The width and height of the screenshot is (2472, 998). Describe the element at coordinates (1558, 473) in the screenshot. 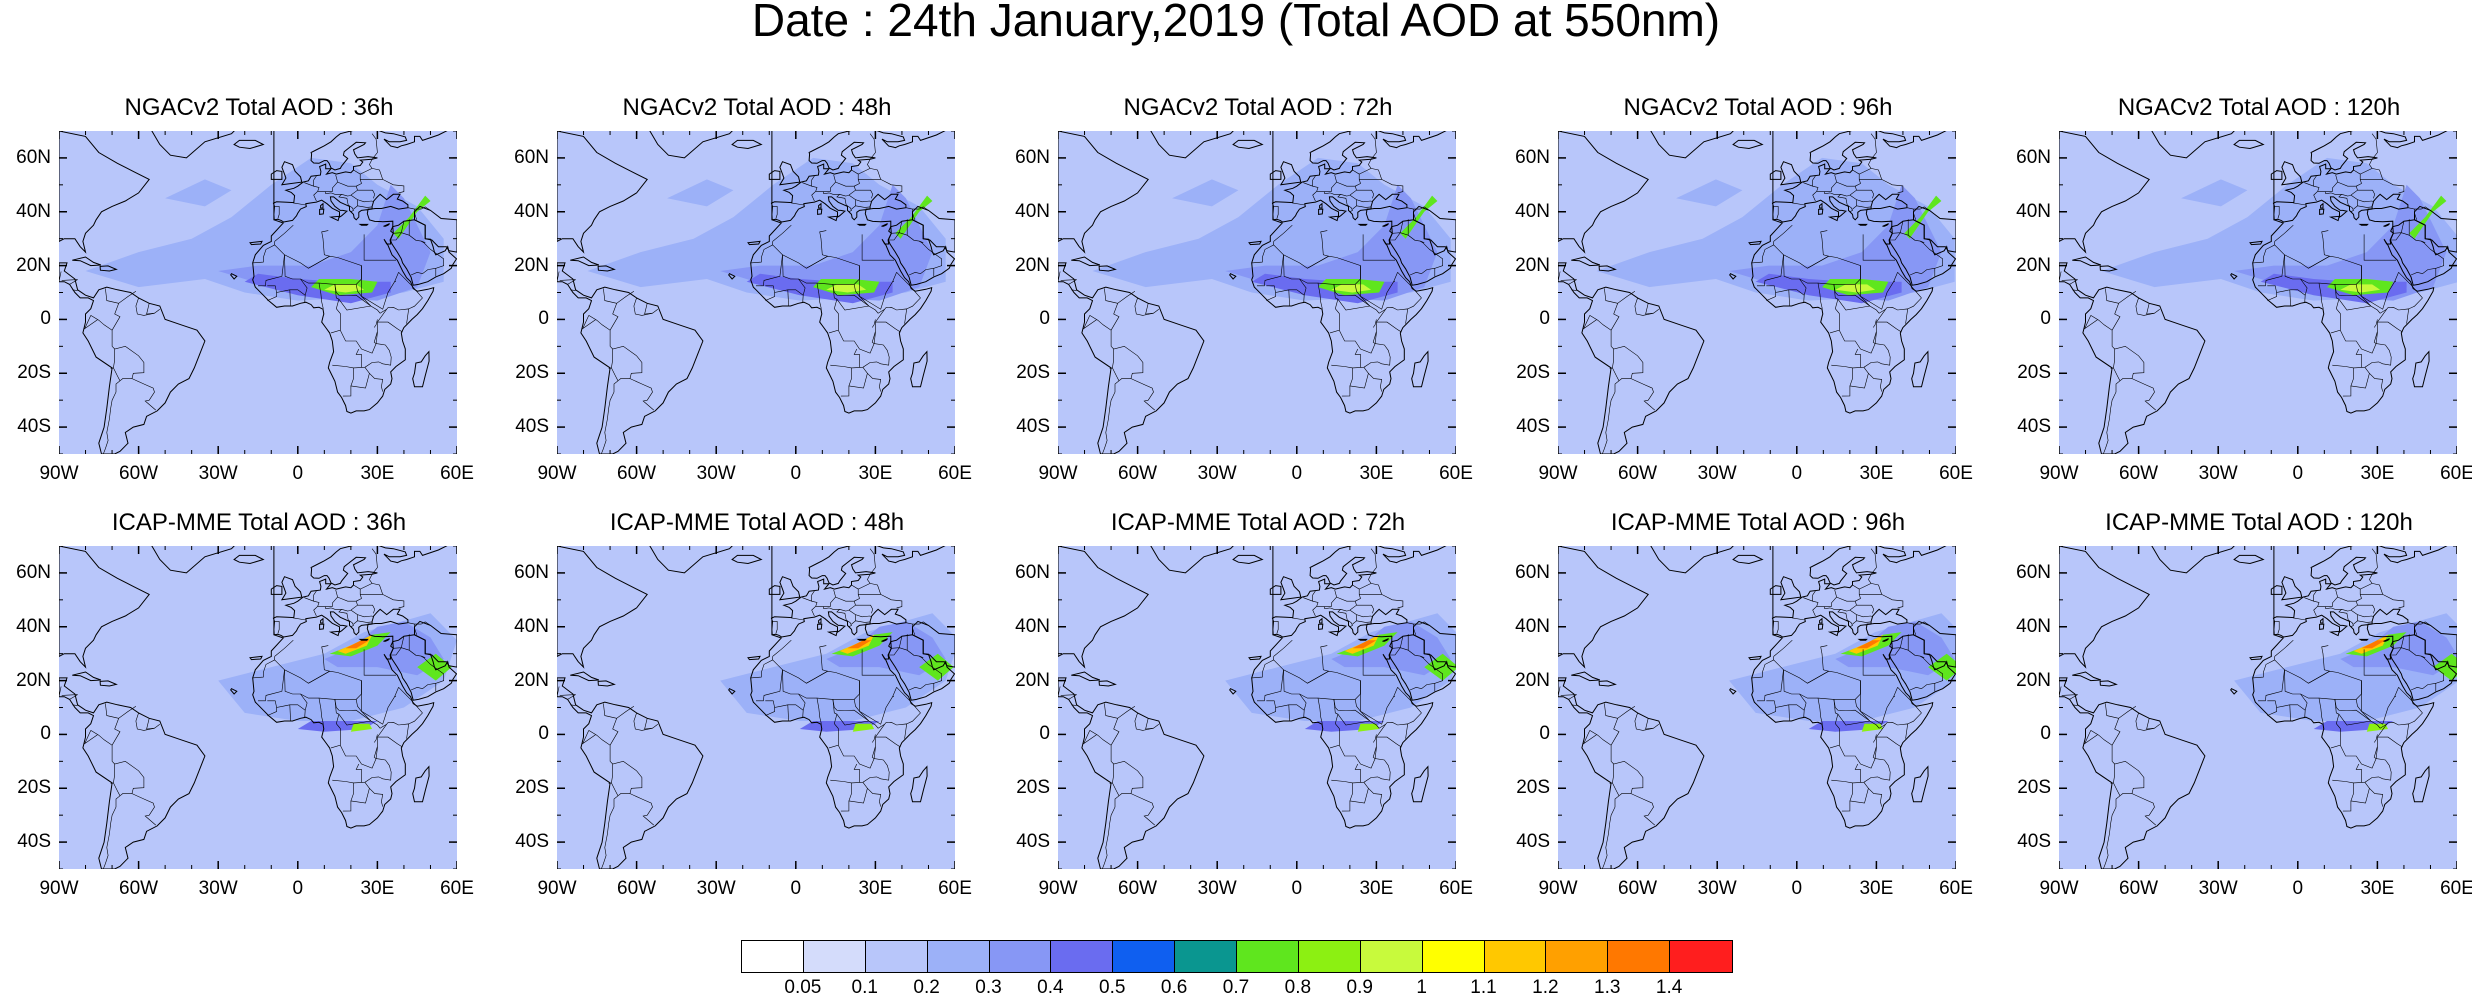

I see `x-tick-label: 90W` at that location.